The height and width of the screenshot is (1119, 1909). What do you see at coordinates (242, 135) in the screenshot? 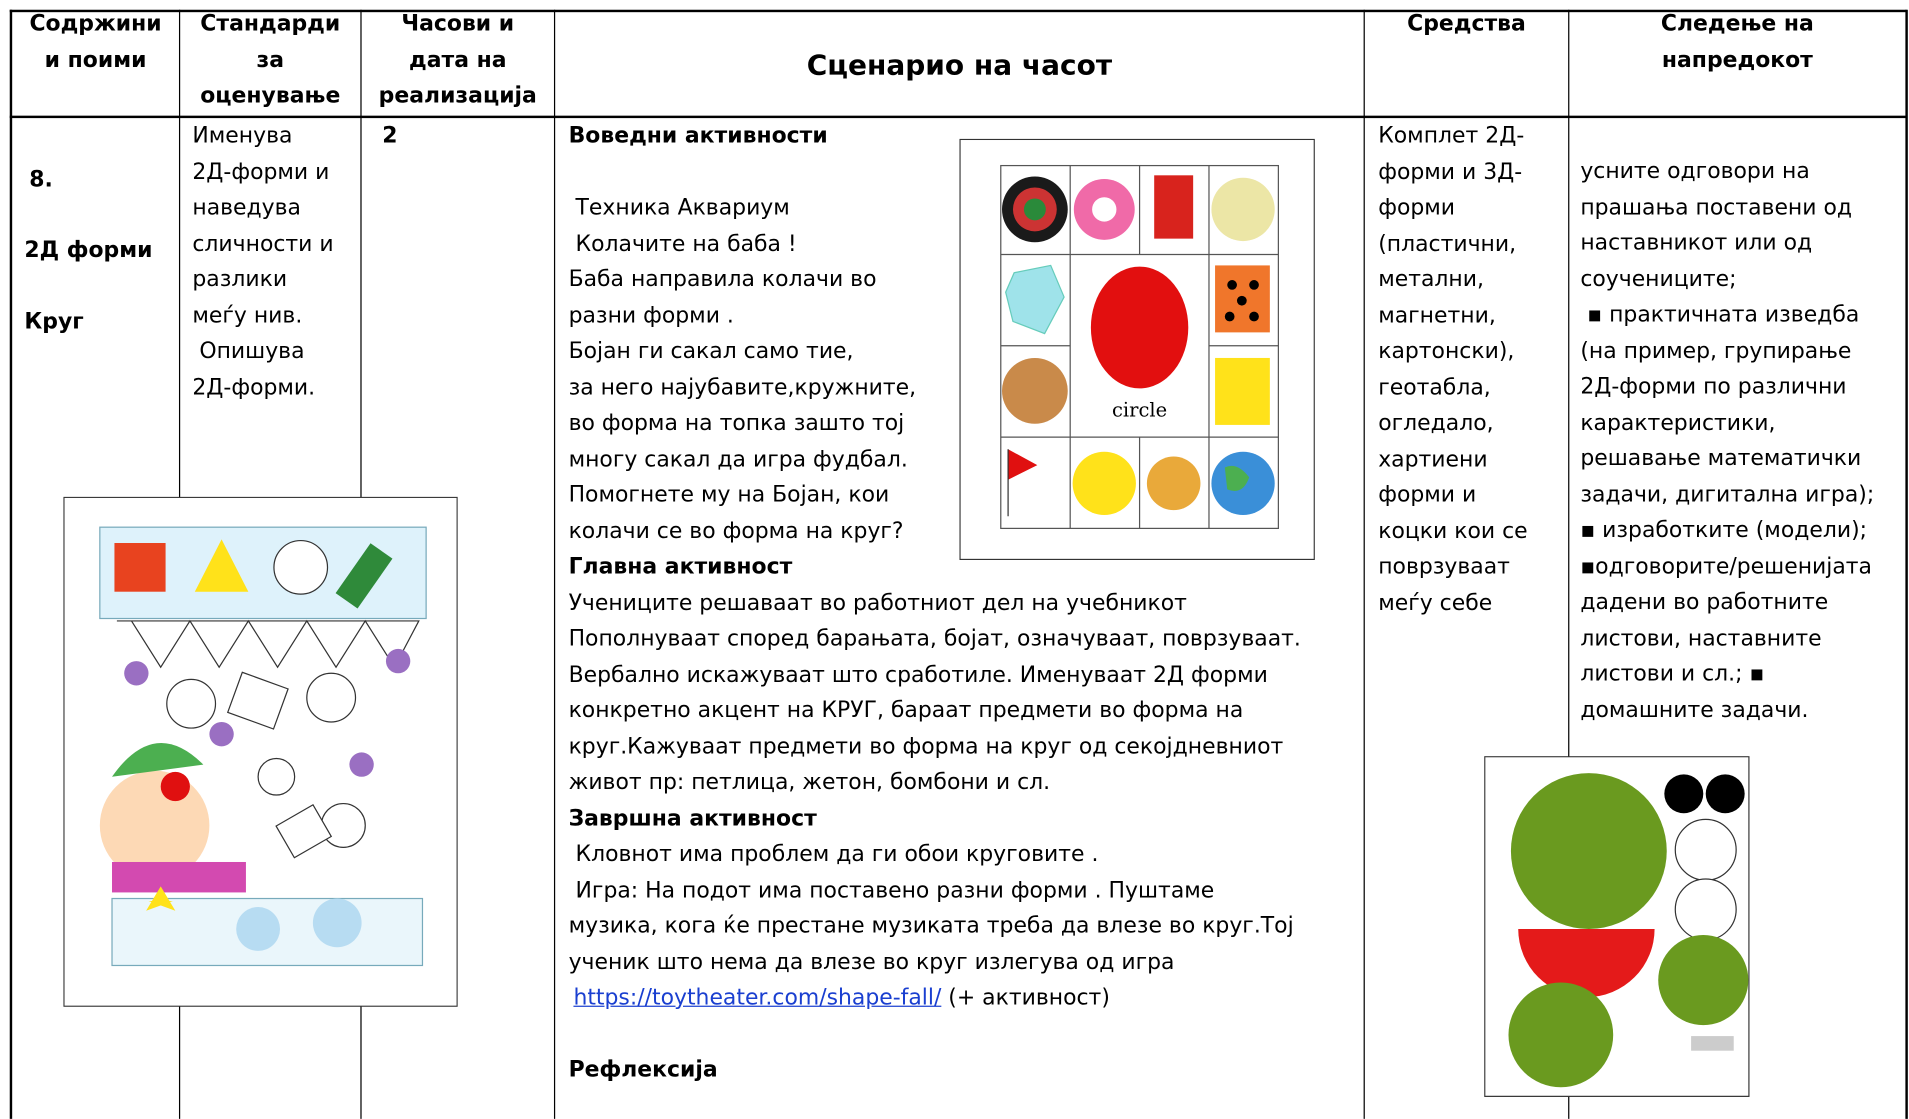
I see `standard-line: Именува` at bounding box center [242, 135].